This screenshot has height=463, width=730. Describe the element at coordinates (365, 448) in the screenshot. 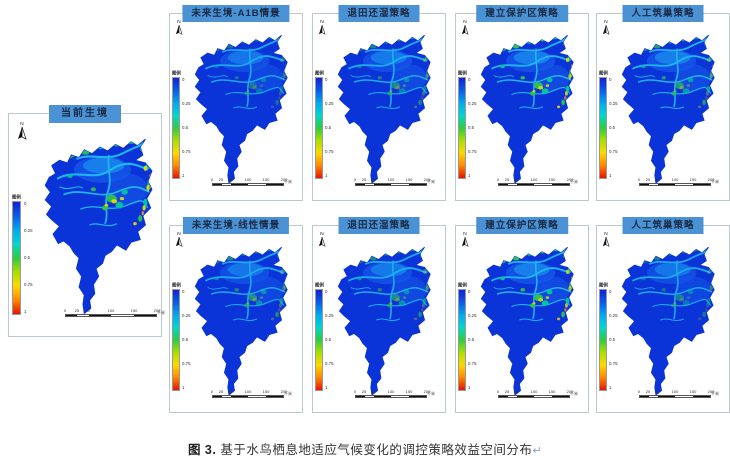

I see `figure-caption: 图 3. 基于水鸟栖息地适应气候变化的调控策略效益空间分布↵` at that location.